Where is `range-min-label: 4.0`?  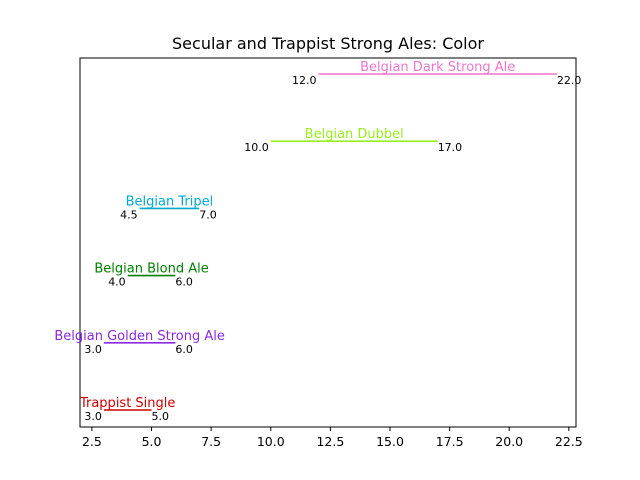 range-min-label: 4.0 is located at coordinates (117, 282).